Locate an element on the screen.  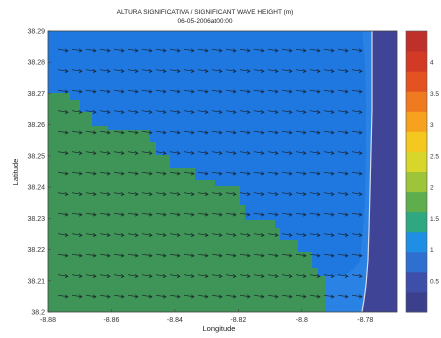
x-tick-label: -8.8 is located at coordinates (302, 320).